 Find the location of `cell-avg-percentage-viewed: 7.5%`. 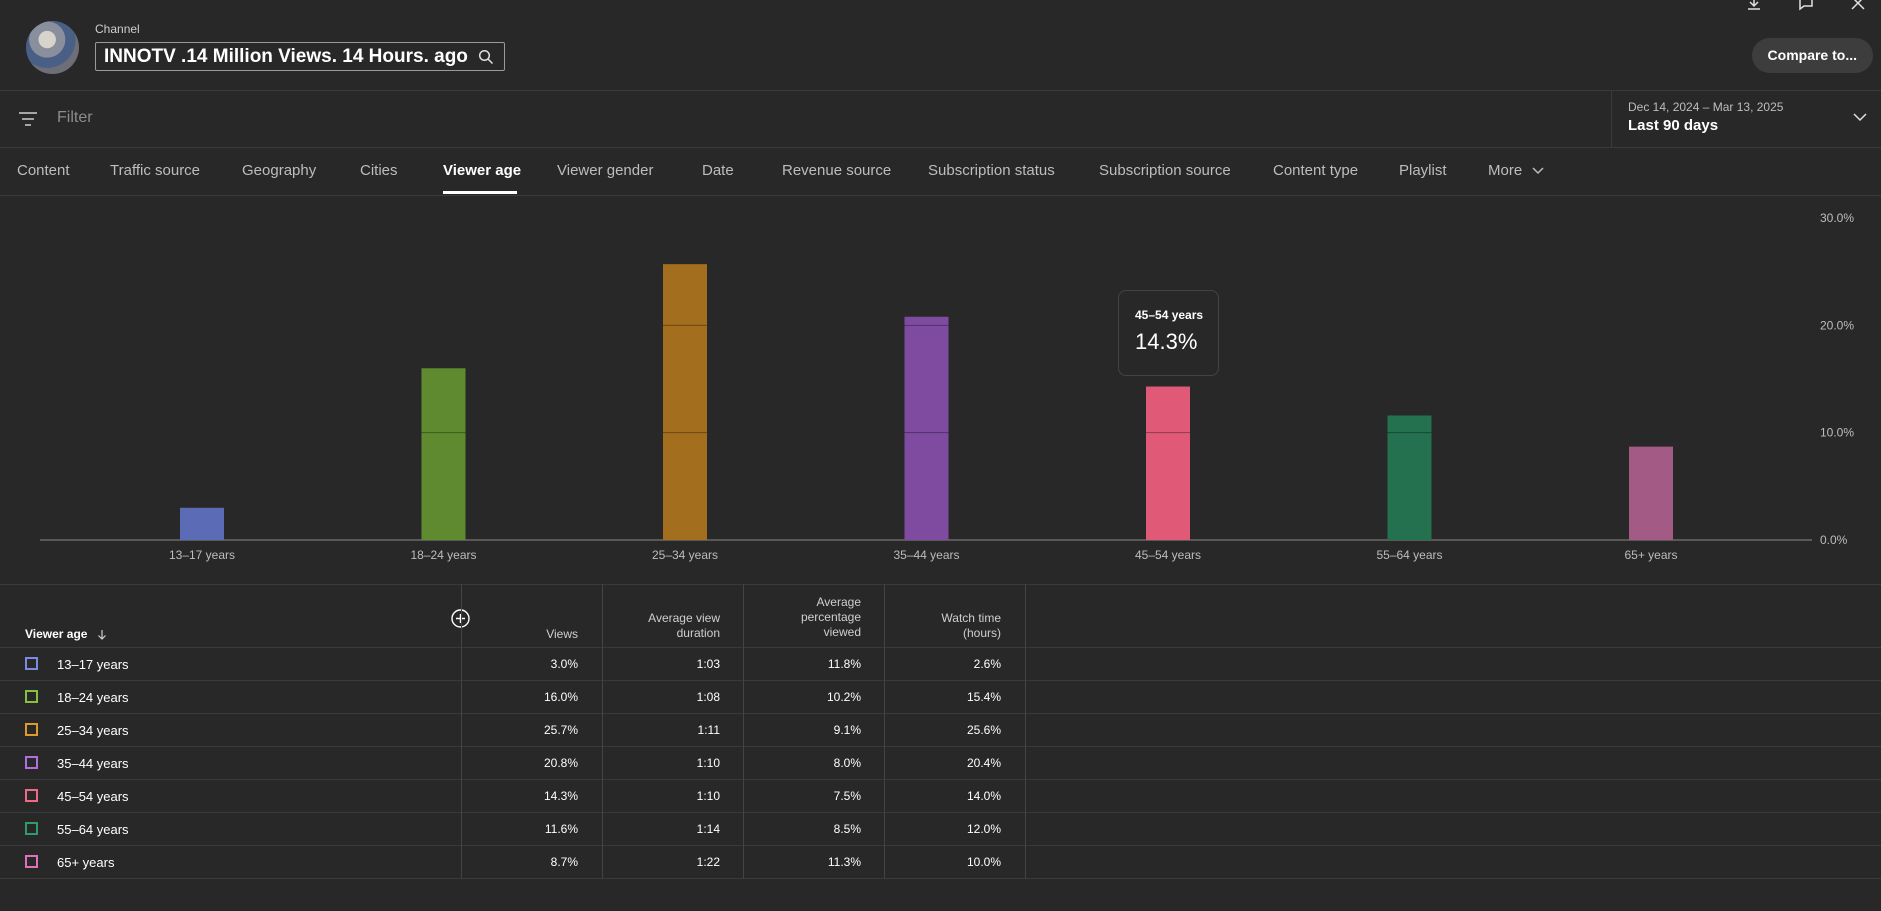

cell-avg-percentage-viewed: 7.5% is located at coordinates (847, 796).